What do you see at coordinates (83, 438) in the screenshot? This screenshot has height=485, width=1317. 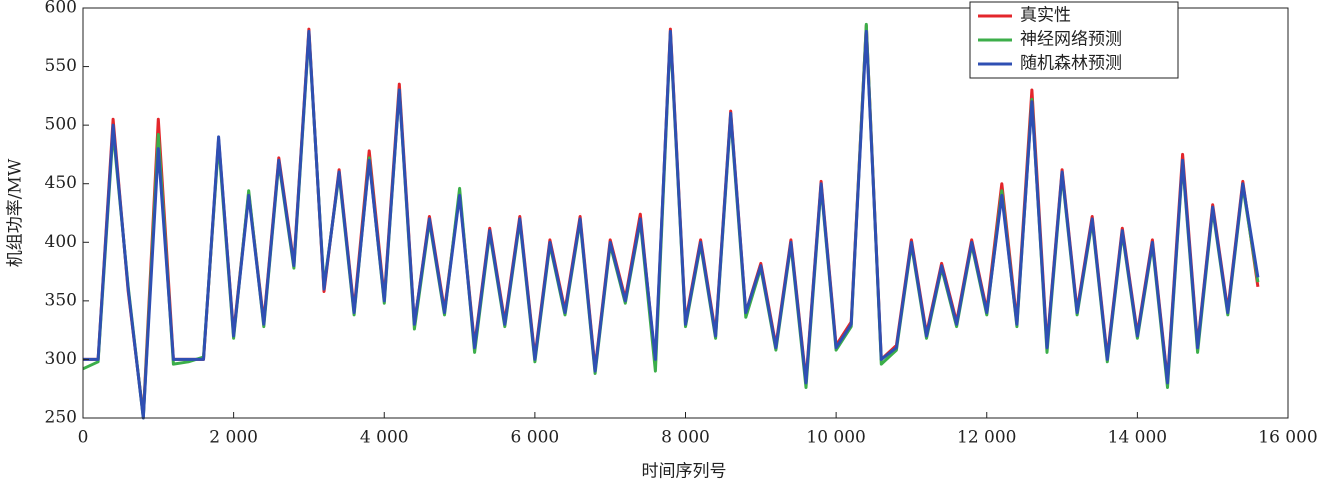 I see `x-tick-label: 0` at bounding box center [83, 438].